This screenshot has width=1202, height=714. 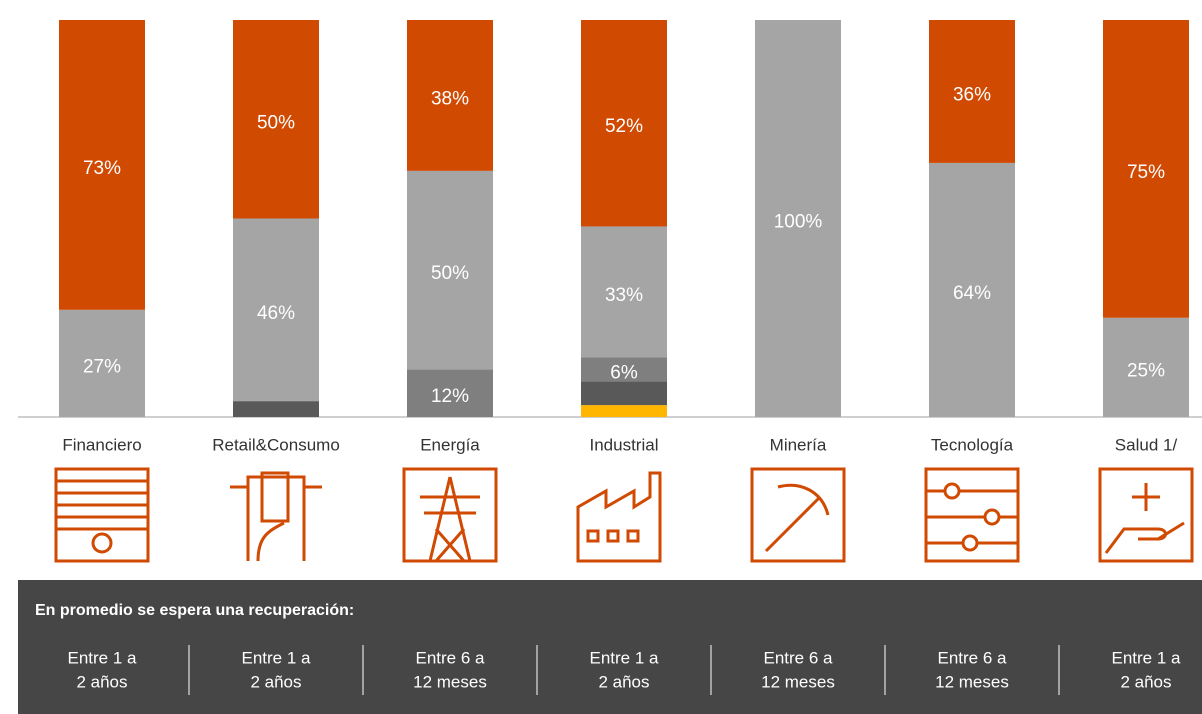 What do you see at coordinates (972, 444) in the screenshot?
I see `x-tick-label: Tecnología` at bounding box center [972, 444].